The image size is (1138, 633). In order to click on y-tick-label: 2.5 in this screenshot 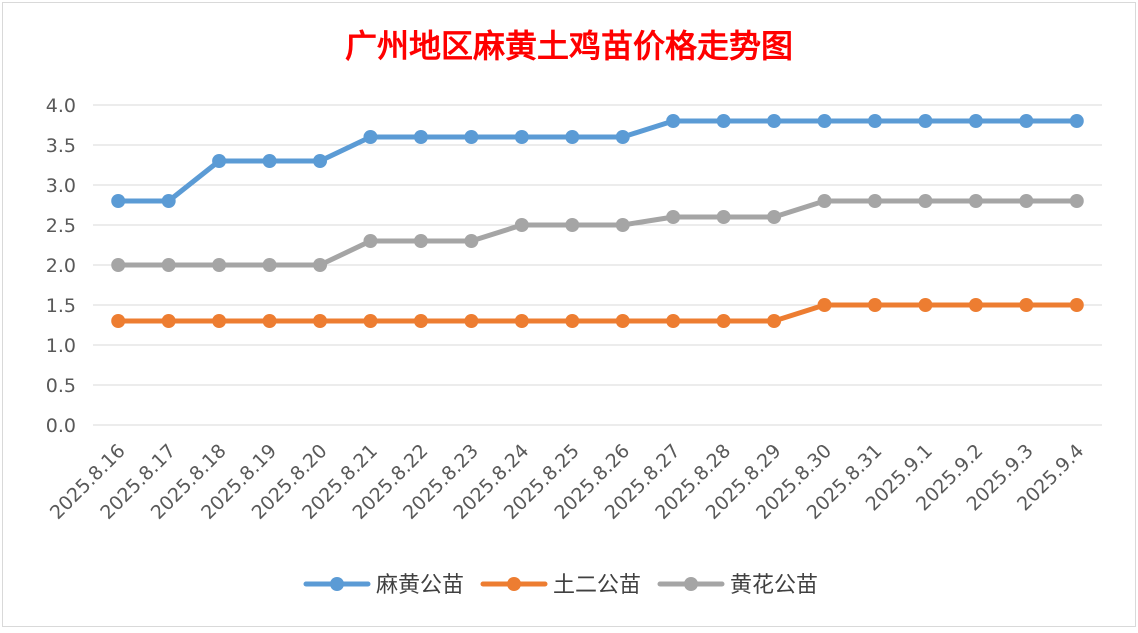, I will do `click(61, 226)`.